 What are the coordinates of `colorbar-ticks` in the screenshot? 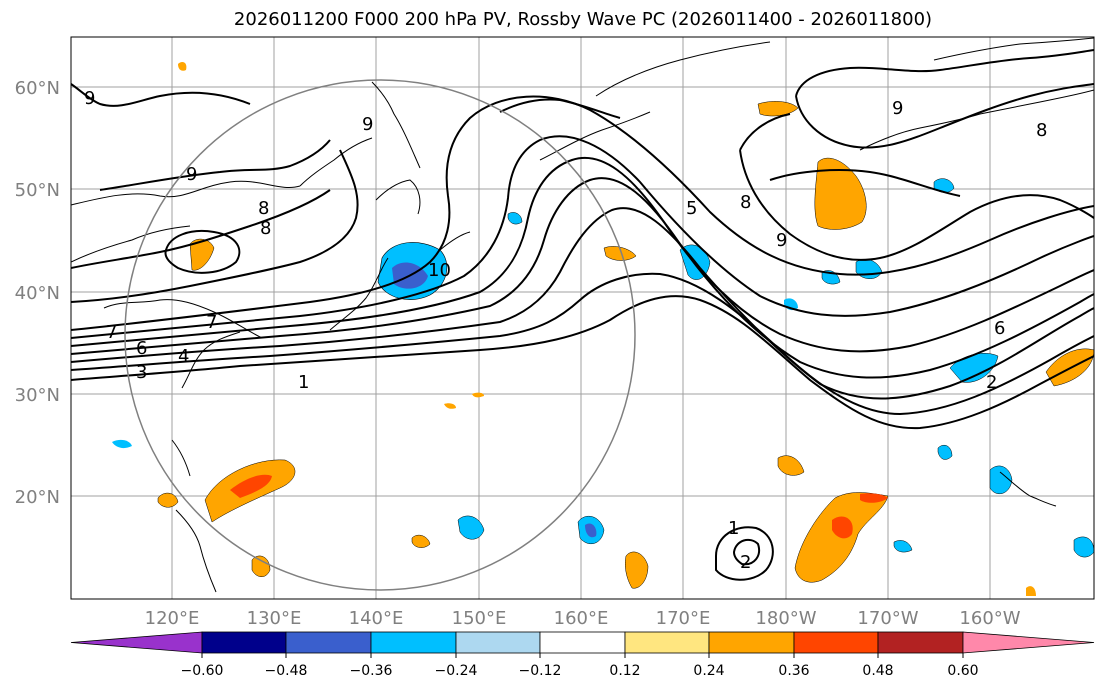 It's located at (582, 655).